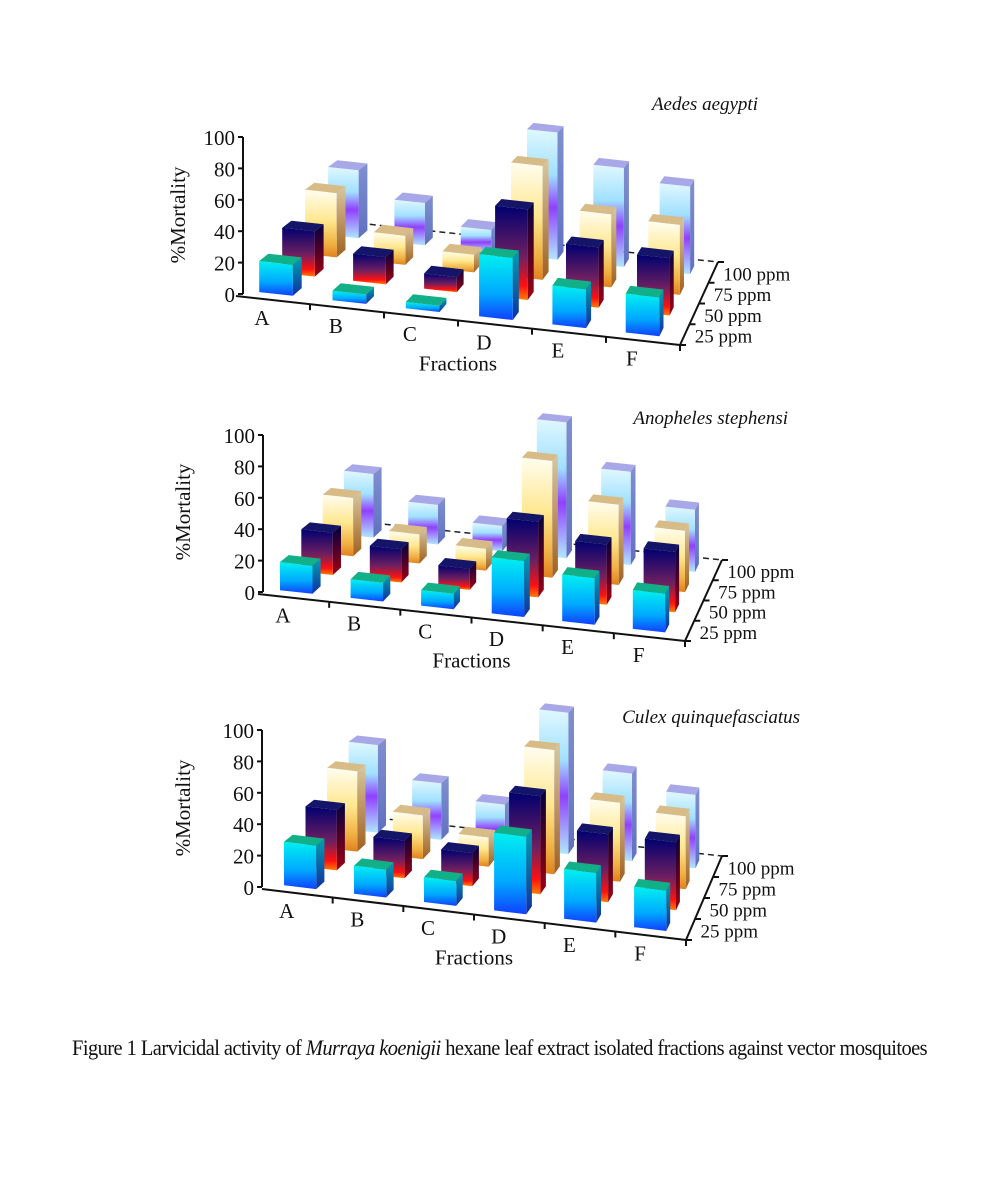  What do you see at coordinates (733, 316) in the screenshot?
I see `depth-tick-label: 50 ppm` at bounding box center [733, 316].